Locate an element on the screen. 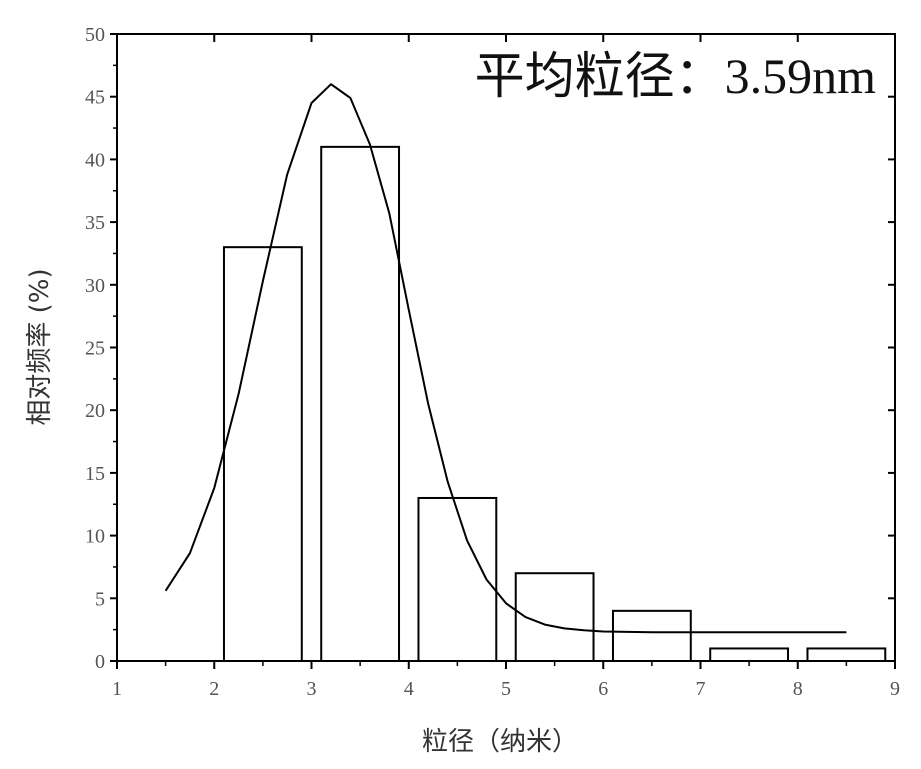 Image resolution: width=921 pixels, height=769 pixels. x-tick-label-3: 3 is located at coordinates (312, 689).